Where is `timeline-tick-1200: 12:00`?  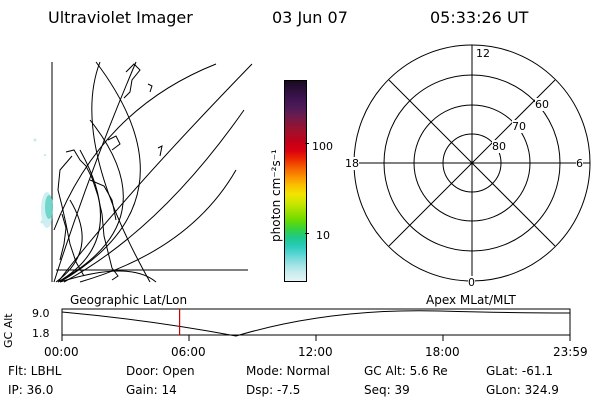 timeline-tick-1200: 12:00 is located at coordinates (315, 352).